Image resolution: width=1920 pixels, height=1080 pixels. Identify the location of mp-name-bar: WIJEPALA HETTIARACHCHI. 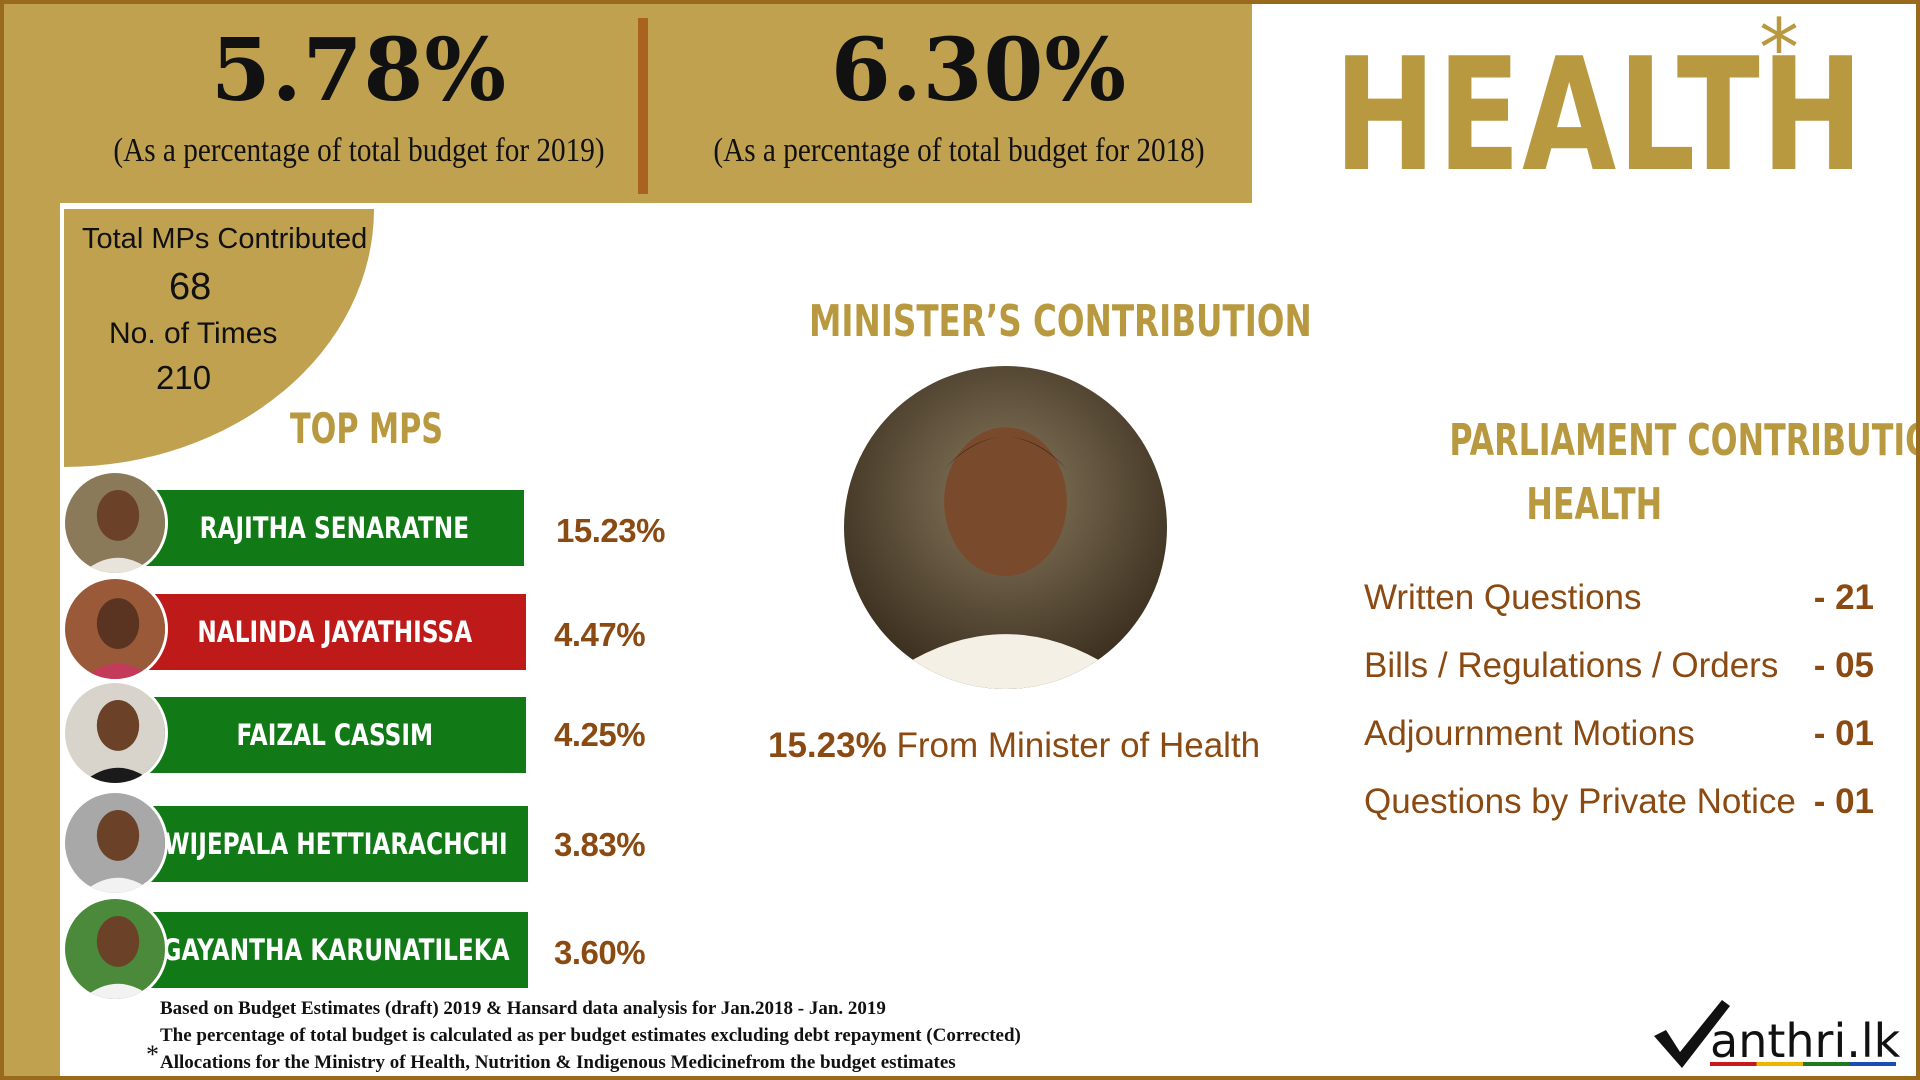
(336, 844).